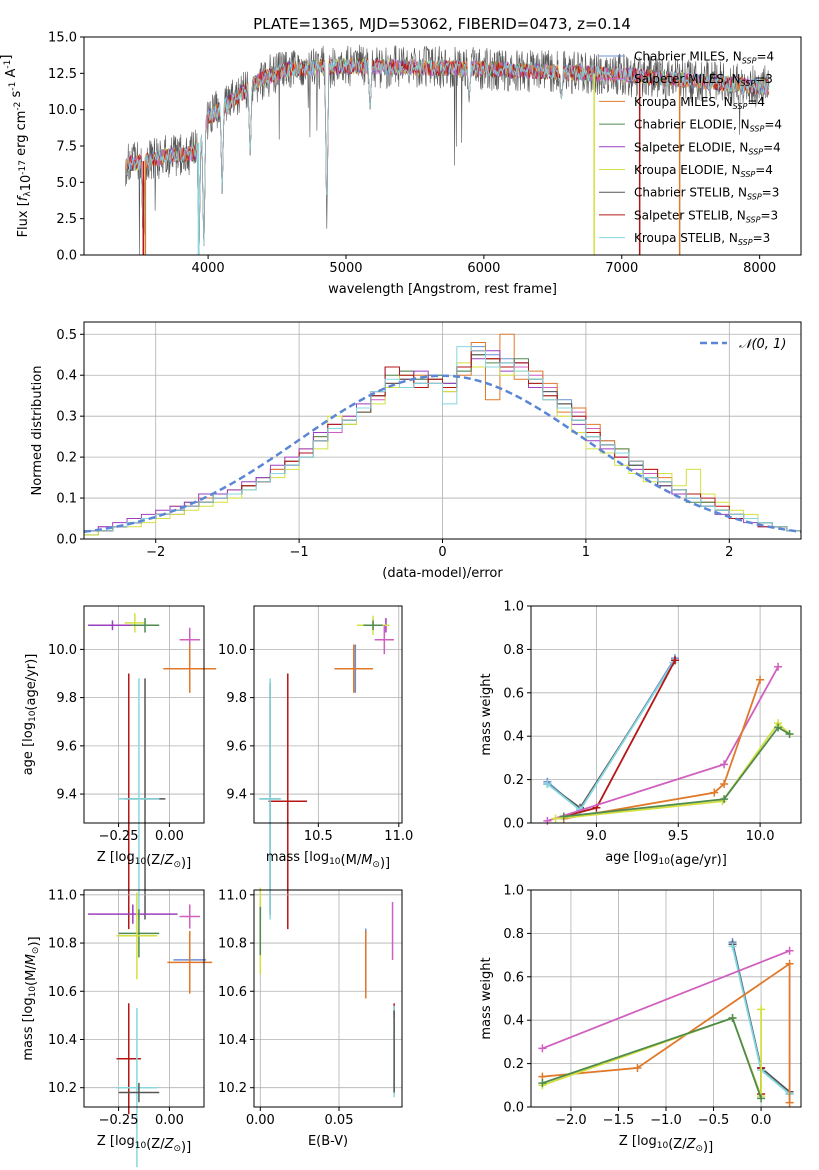 The width and height of the screenshot is (819, 1170). Describe the element at coordinates (442, 454) in the screenshot. I see `gaussian-curve` at that location.